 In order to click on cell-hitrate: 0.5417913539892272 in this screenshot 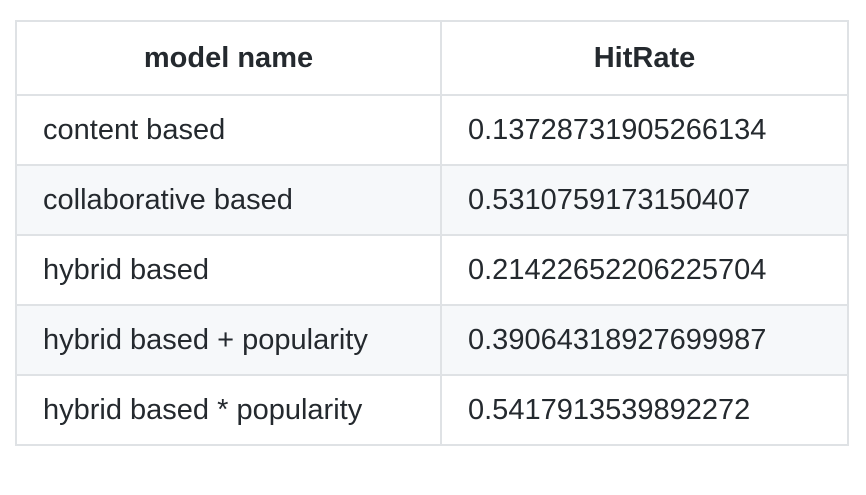, I will do `click(644, 410)`.